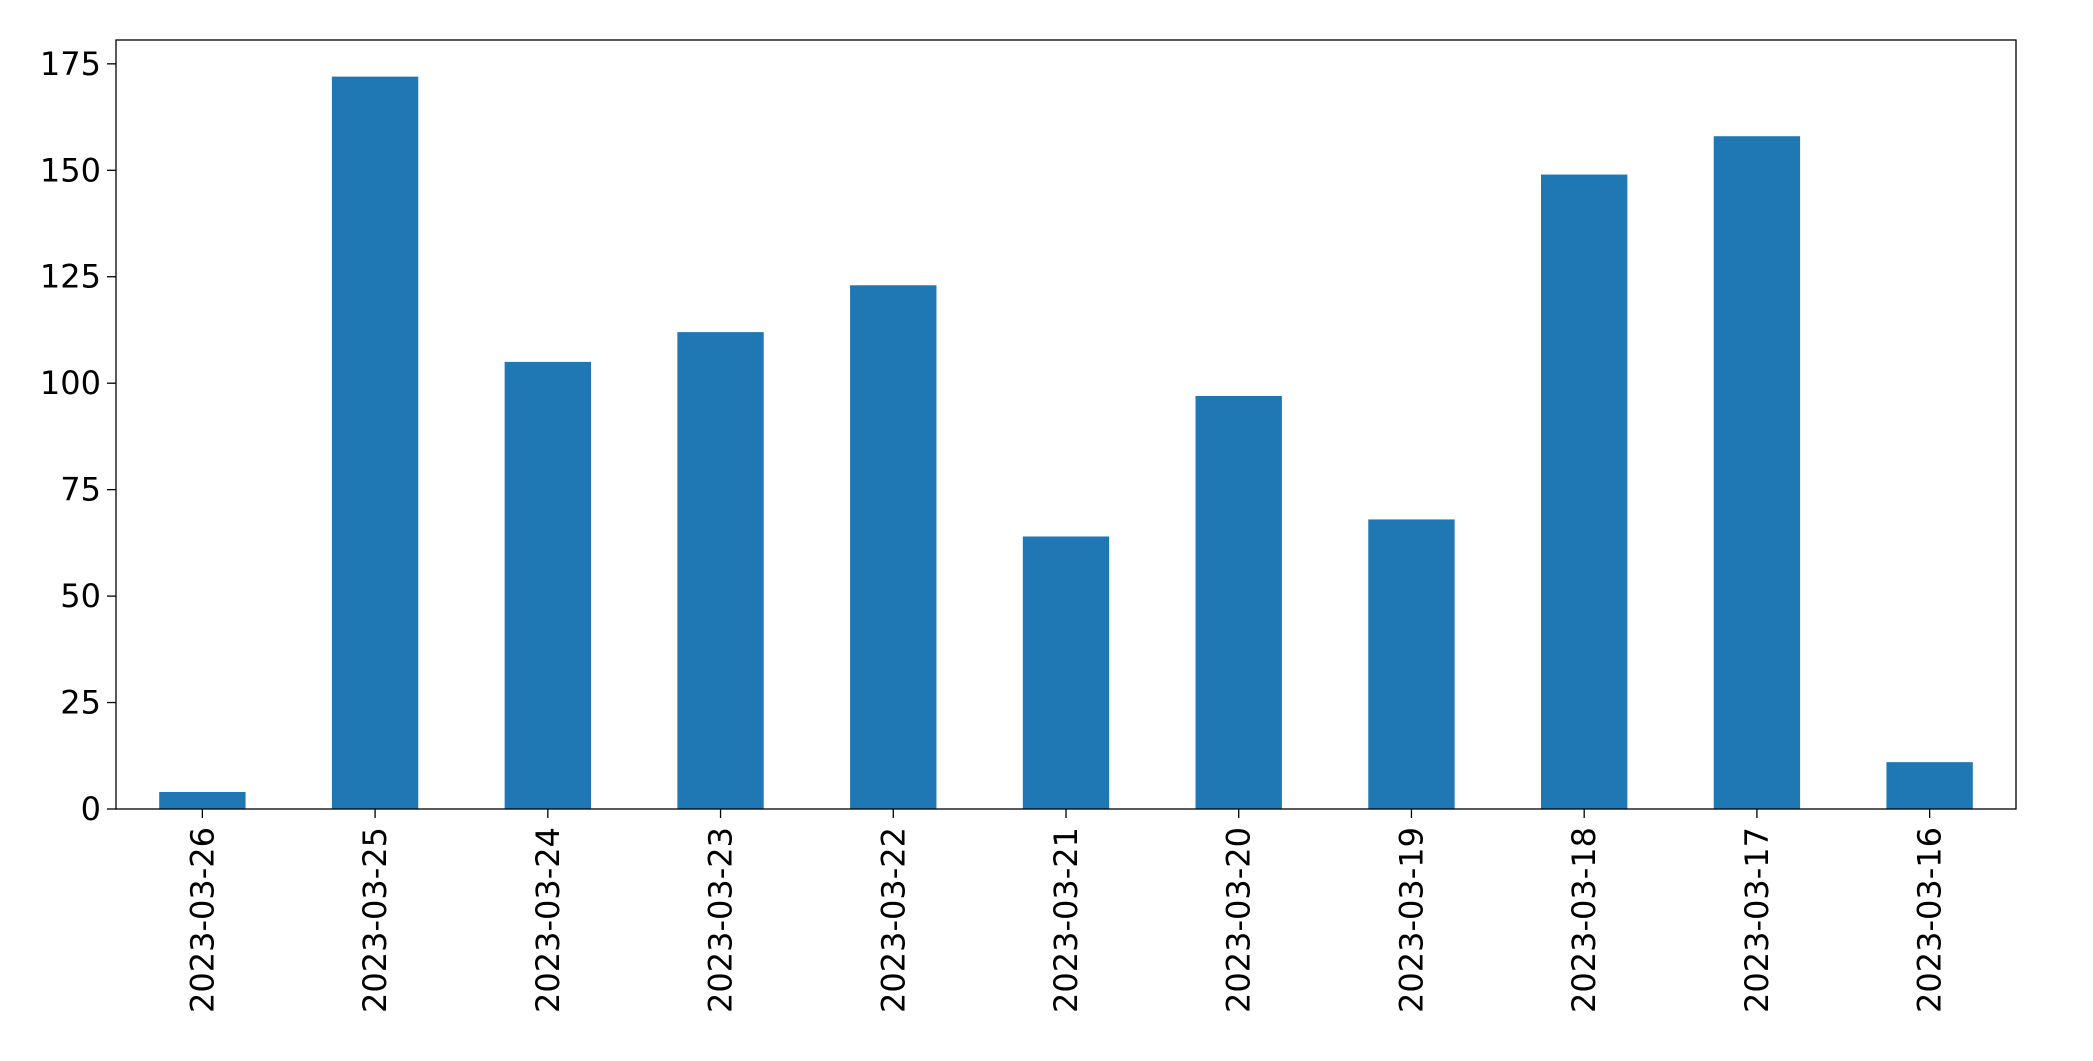 The height and width of the screenshot is (1061, 2093). I want to click on y-tick-label: 125, so click(70, 277).